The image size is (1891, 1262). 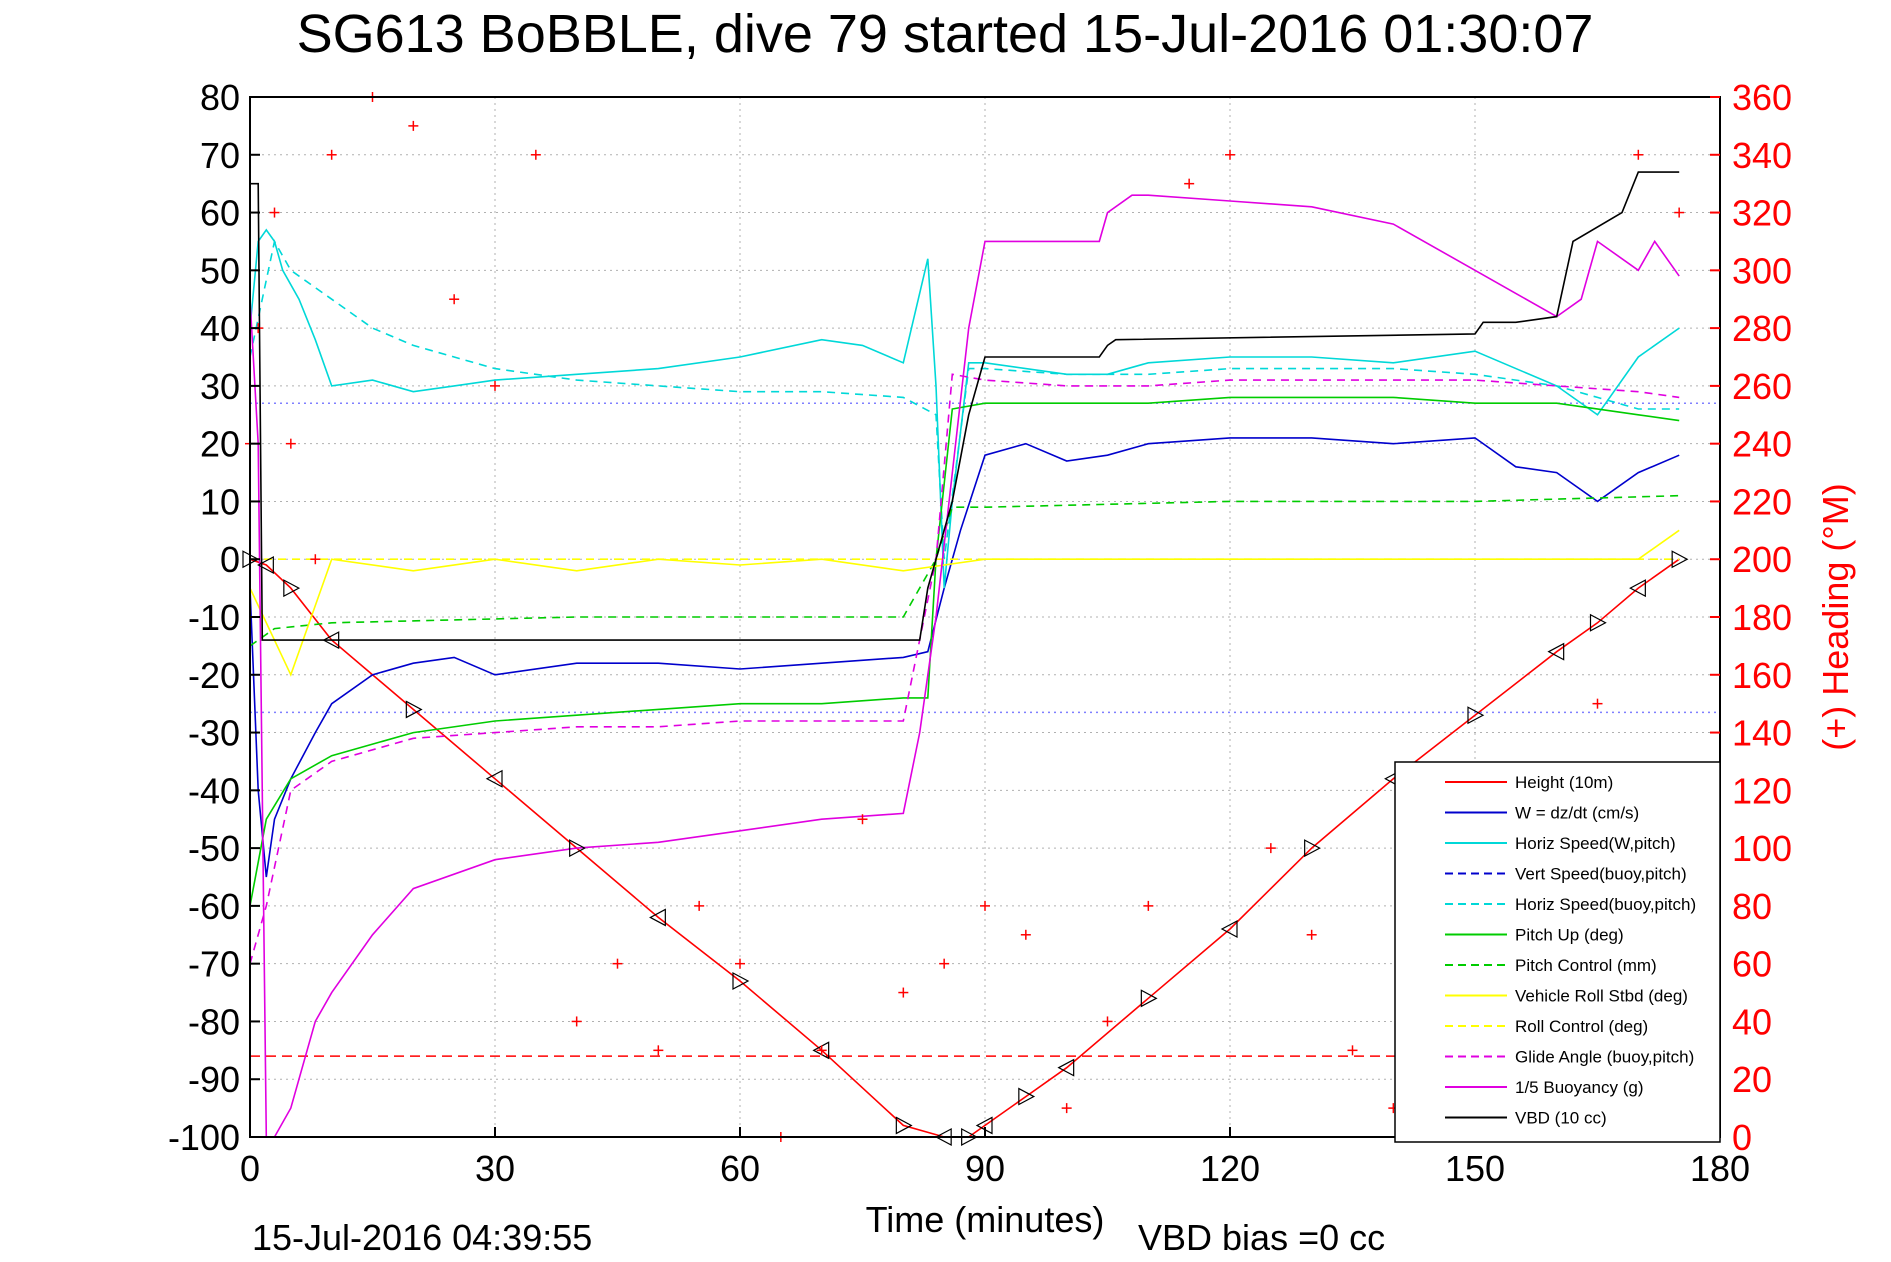 What do you see at coordinates (220, 501) in the screenshot?
I see `y-tick-label: 10` at bounding box center [220, 501].